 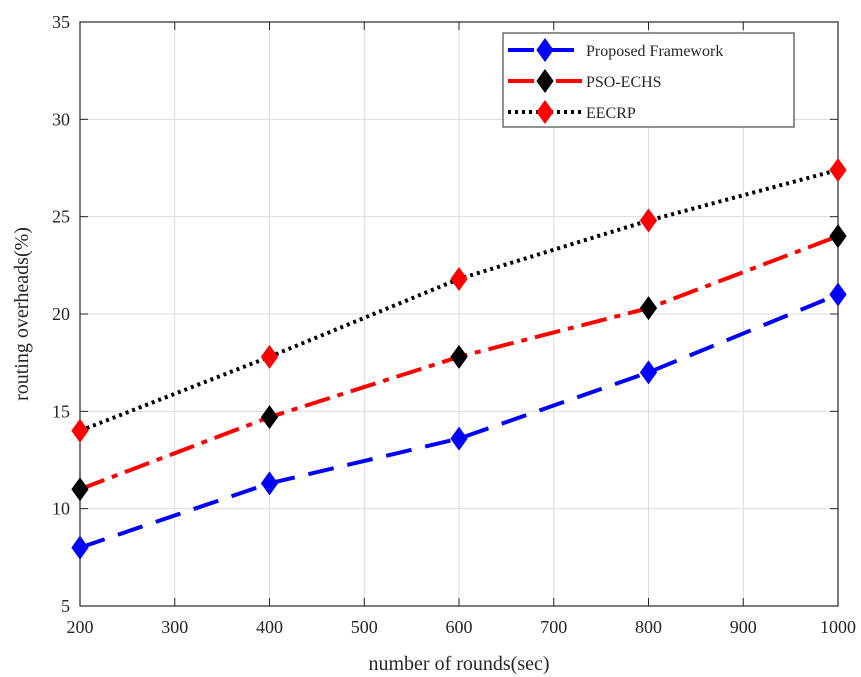 What do you see at coordinates (459, 627) in the screenshot?
I see `x-tick-label: 600` at bounding box center [459, 627].